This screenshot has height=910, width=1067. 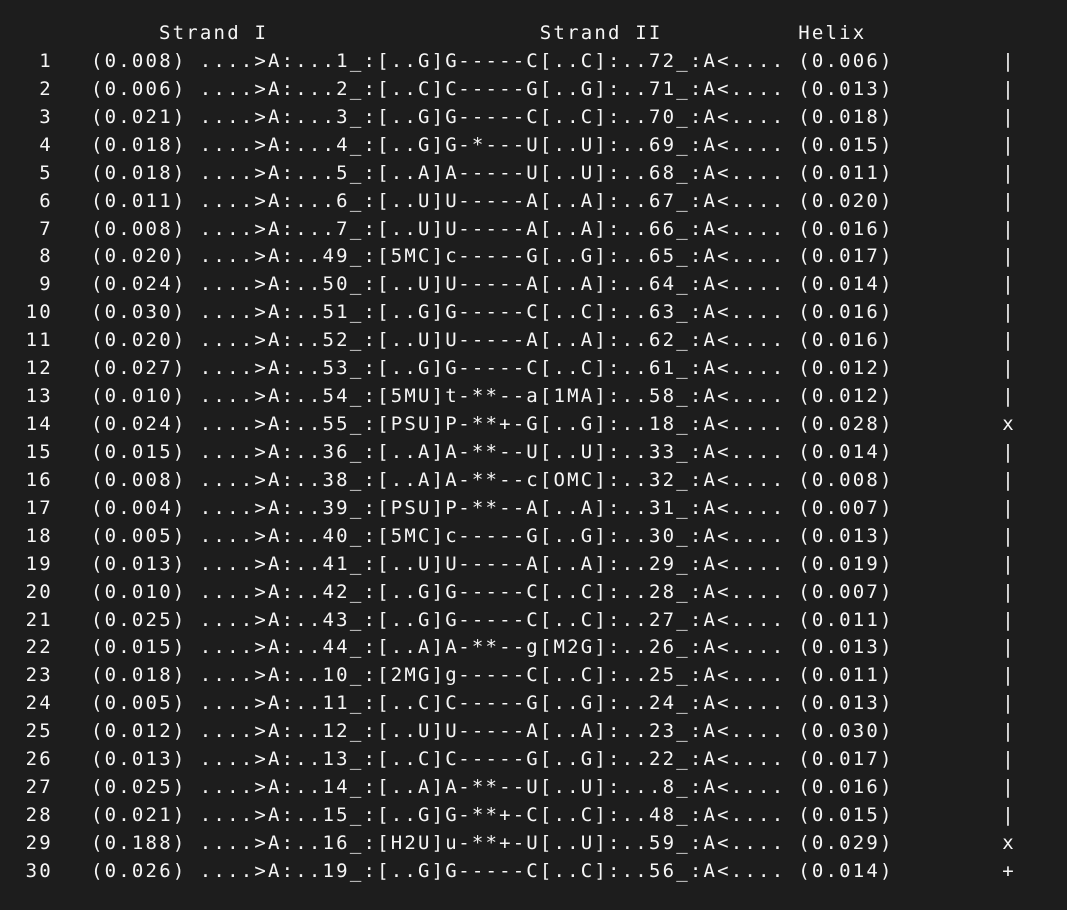 What do you see at coordinates (39, 787) in the screenshot?
I see `bp-index: 27` at bounding box center [39, 787].